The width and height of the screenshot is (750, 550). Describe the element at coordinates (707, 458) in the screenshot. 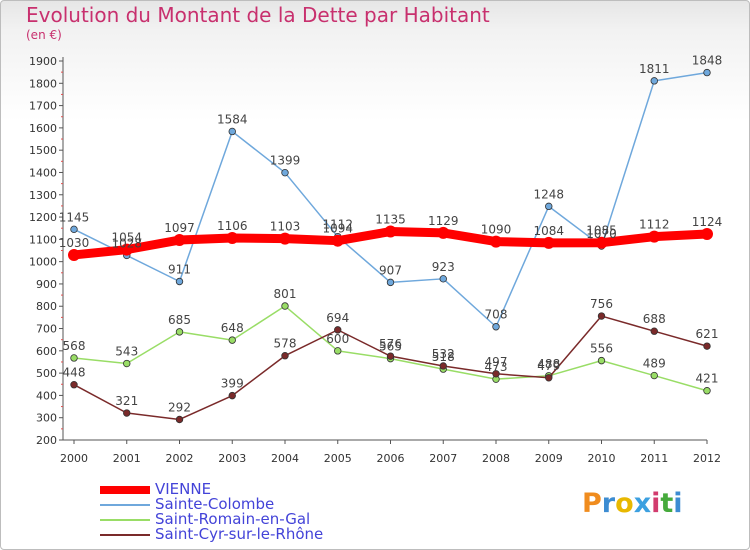

I see `x-tick-label: 2012` at that location.